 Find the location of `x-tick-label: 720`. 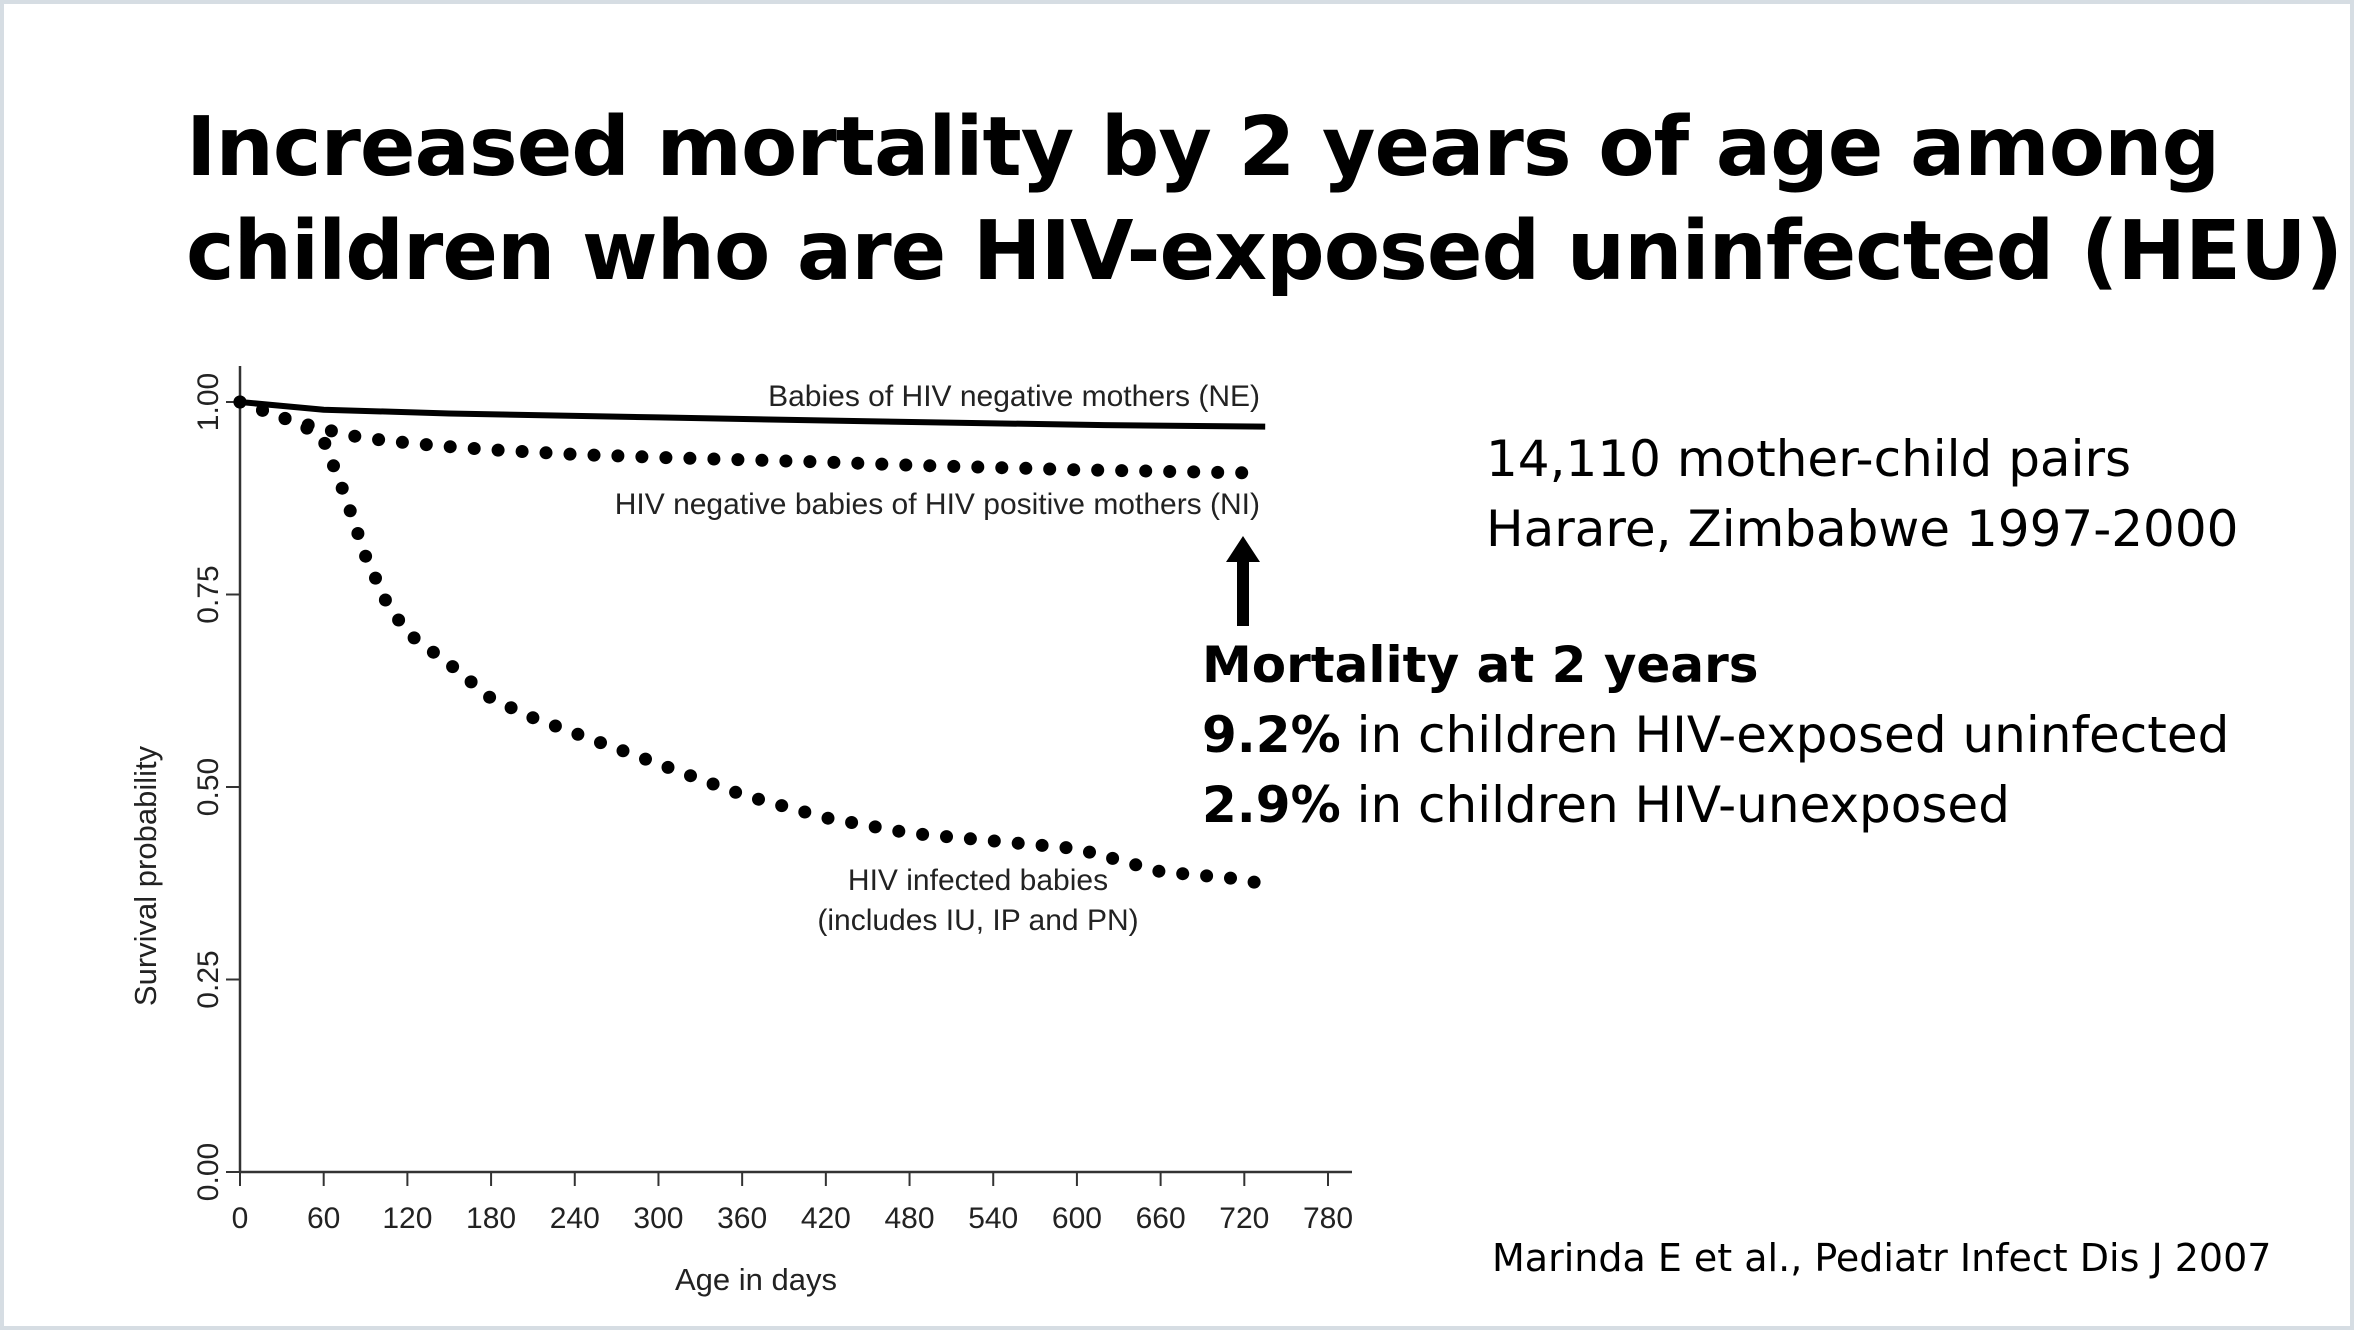

x-tick-label: 720 is located at coordinates (1244, 1218).